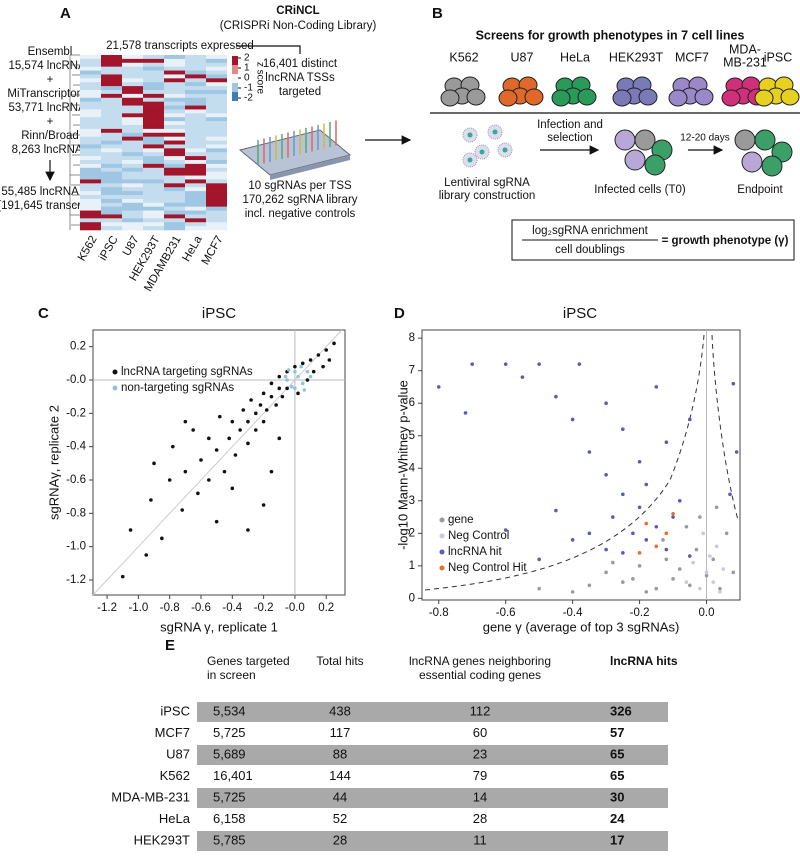 This screenshot has width=800, height=867. Describe the element at coordinates (573, 613) in the screenshot. I see `label: -0.4` at that location.